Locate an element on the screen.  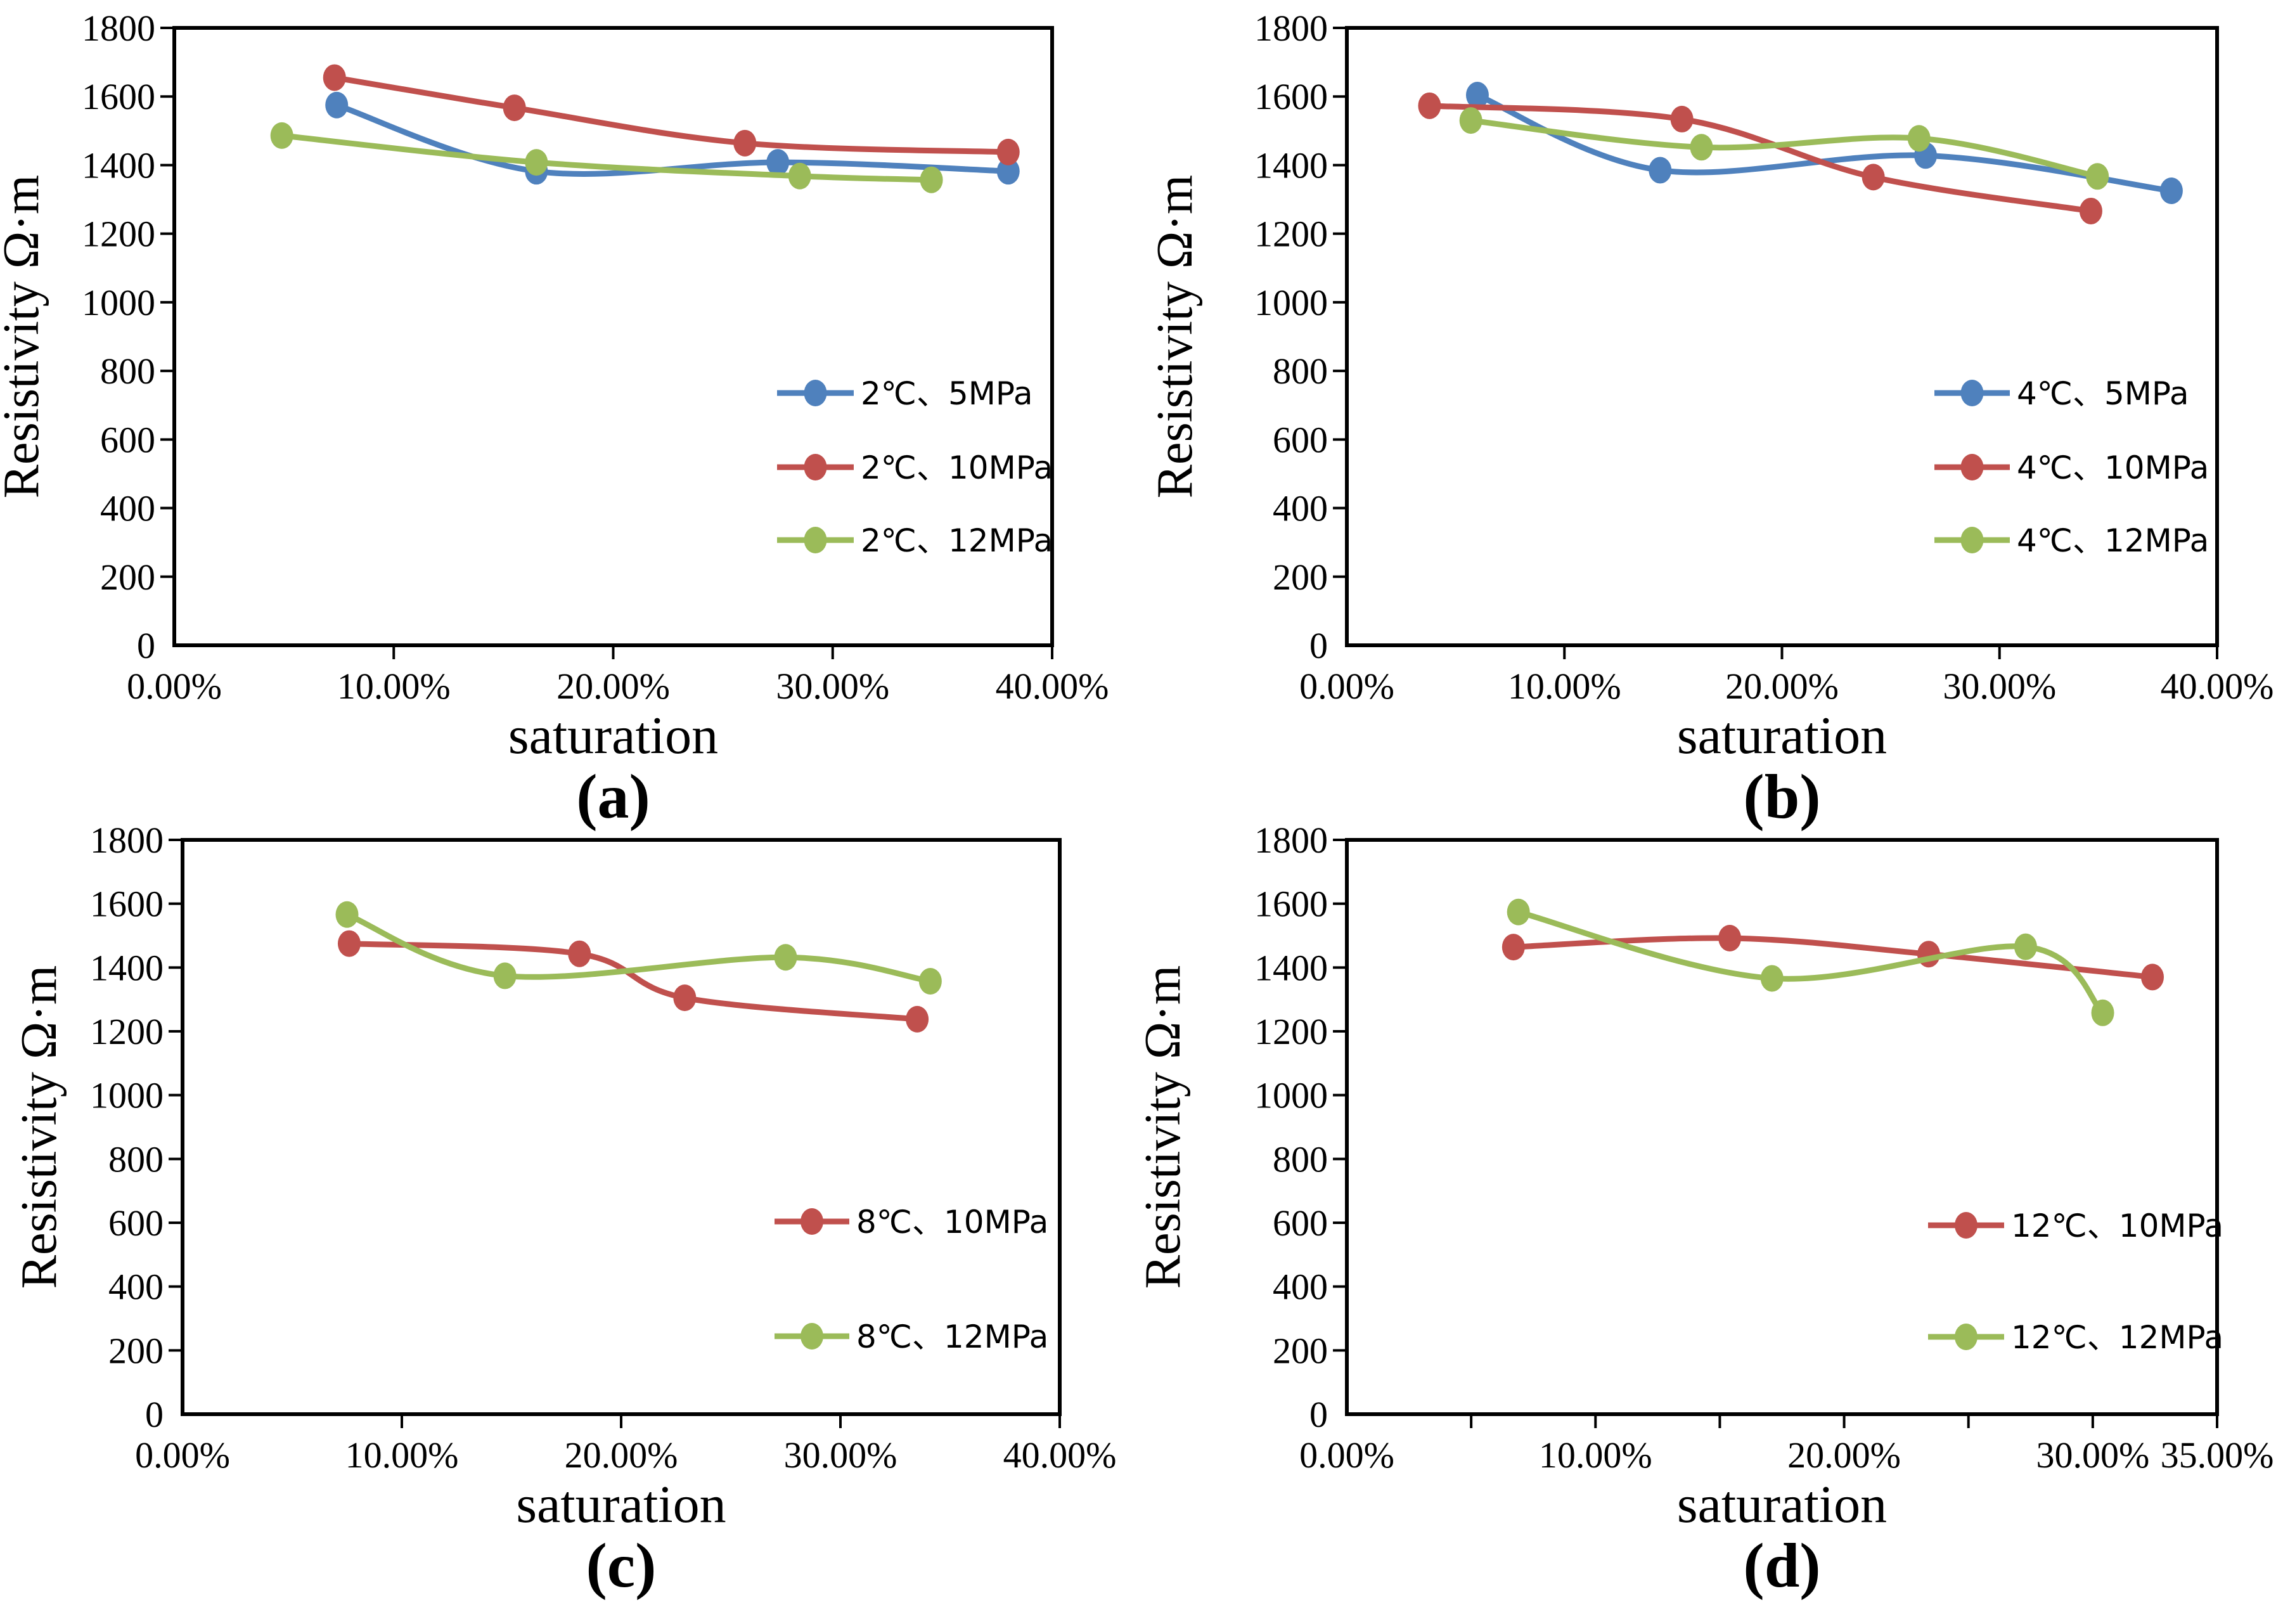
y-tick-label: 800 is located at coordinates (1301, 371).